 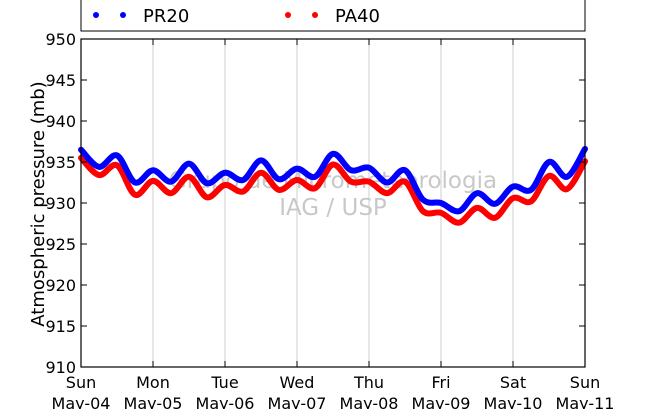 What do you see at coordinates (368, 382) in the screenshot?
I see `x-tick-label-day: Thu` at bounding box center [368, 382].